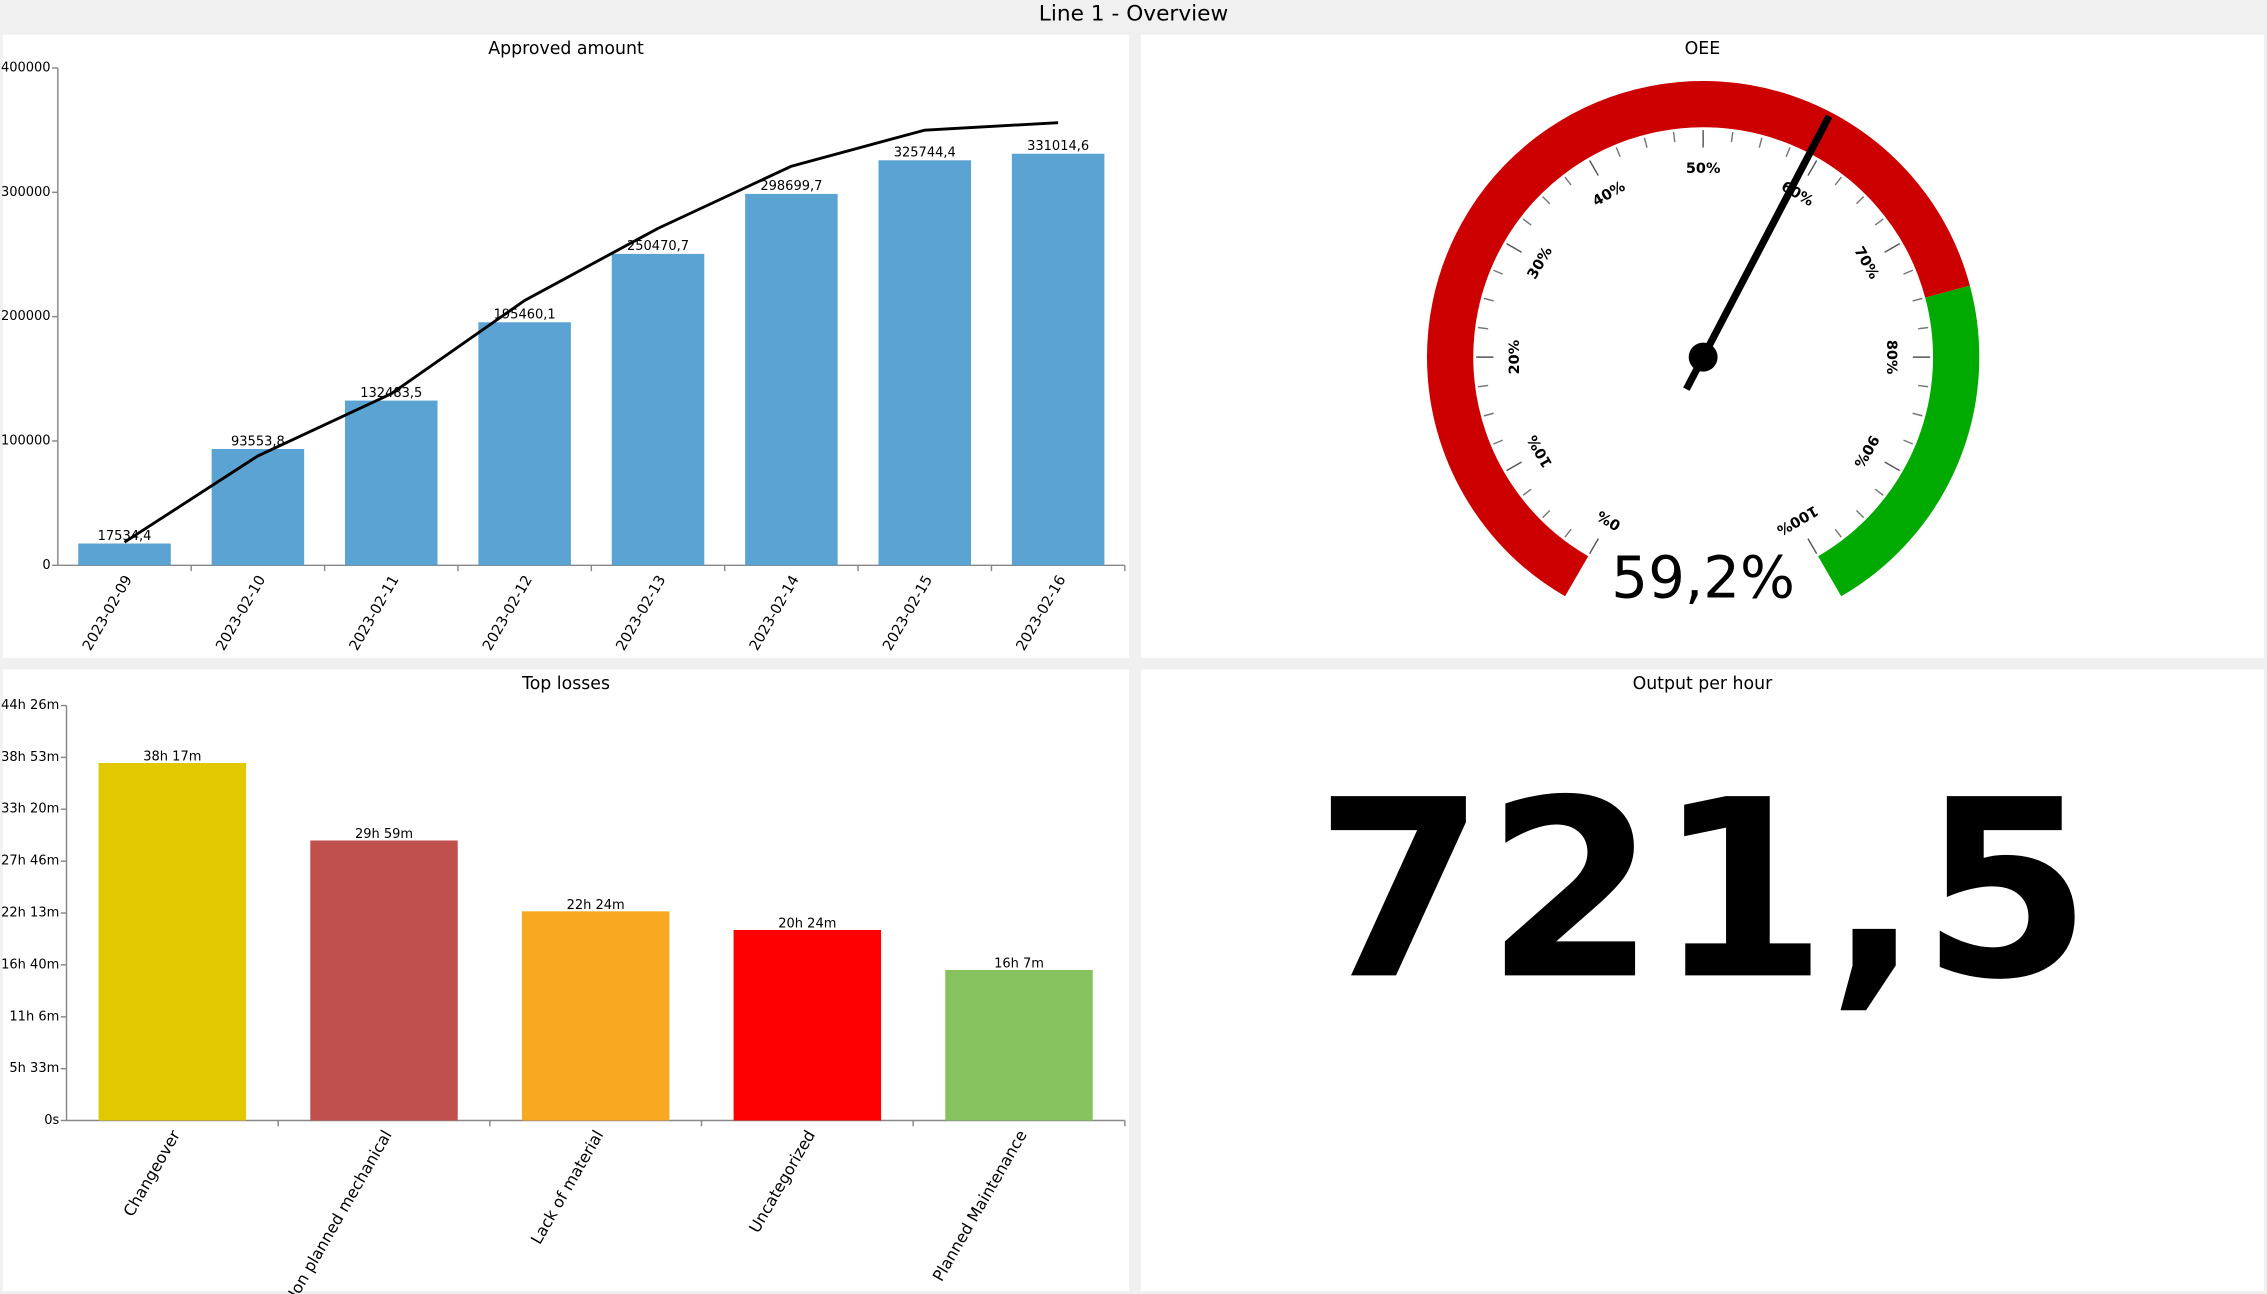 This screenshot has height=1294, width=2267. What do you see at coordinates (658, 246) in the screenshot?
I see `value-label: 250470,7` at bounding box center [658, 246].